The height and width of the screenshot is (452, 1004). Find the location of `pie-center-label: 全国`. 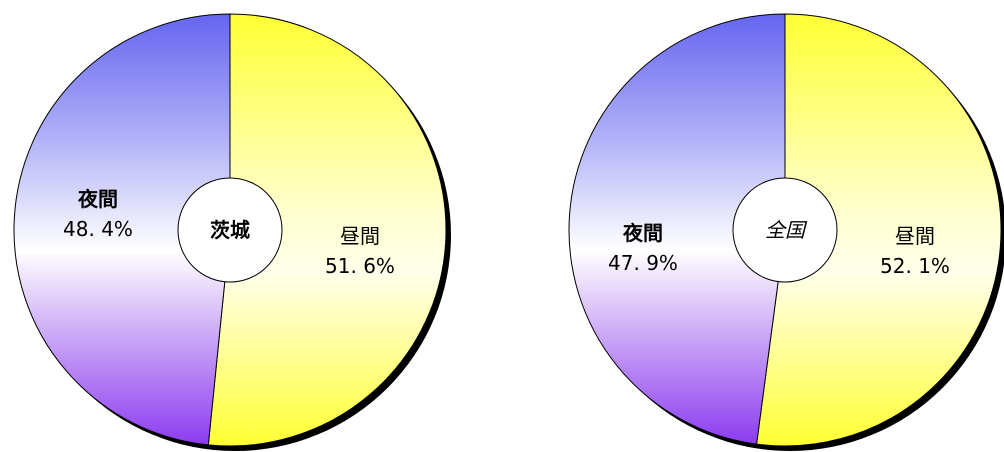

pie-center-label: 全国 is located at coordinates (786, 230).